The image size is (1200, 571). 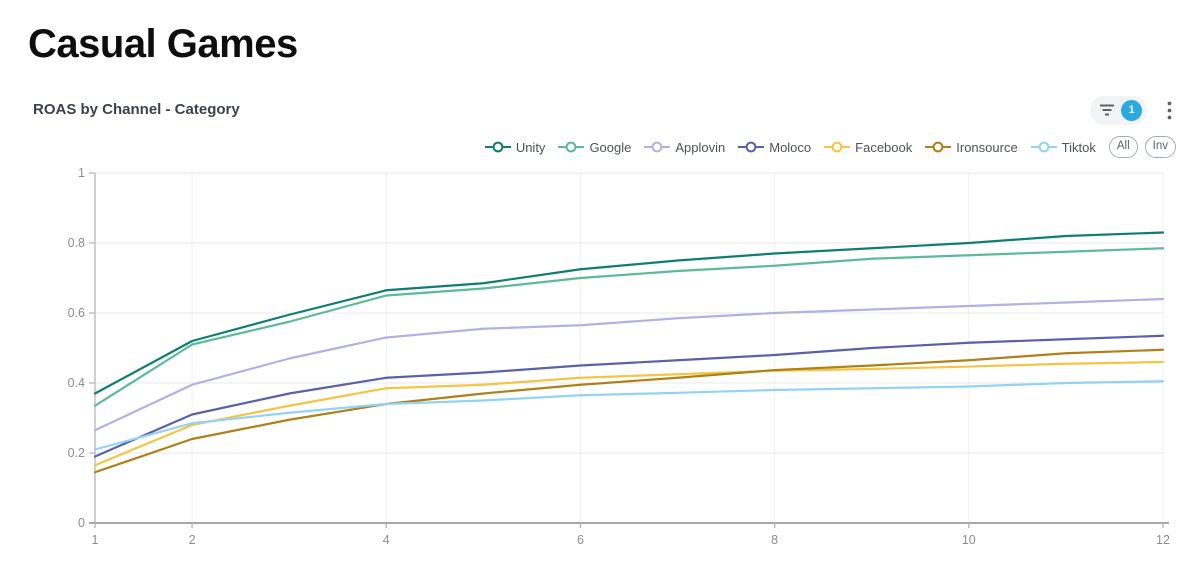 I want to click on legend-item-ironsource: Ironsource, so click(x=971, y=147).